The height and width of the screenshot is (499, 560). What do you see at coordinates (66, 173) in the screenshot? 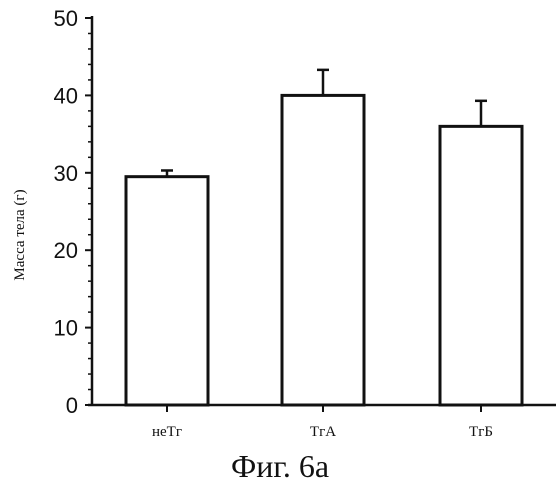
I see `y-tick-label: 30` at bounding box center [66, 173].